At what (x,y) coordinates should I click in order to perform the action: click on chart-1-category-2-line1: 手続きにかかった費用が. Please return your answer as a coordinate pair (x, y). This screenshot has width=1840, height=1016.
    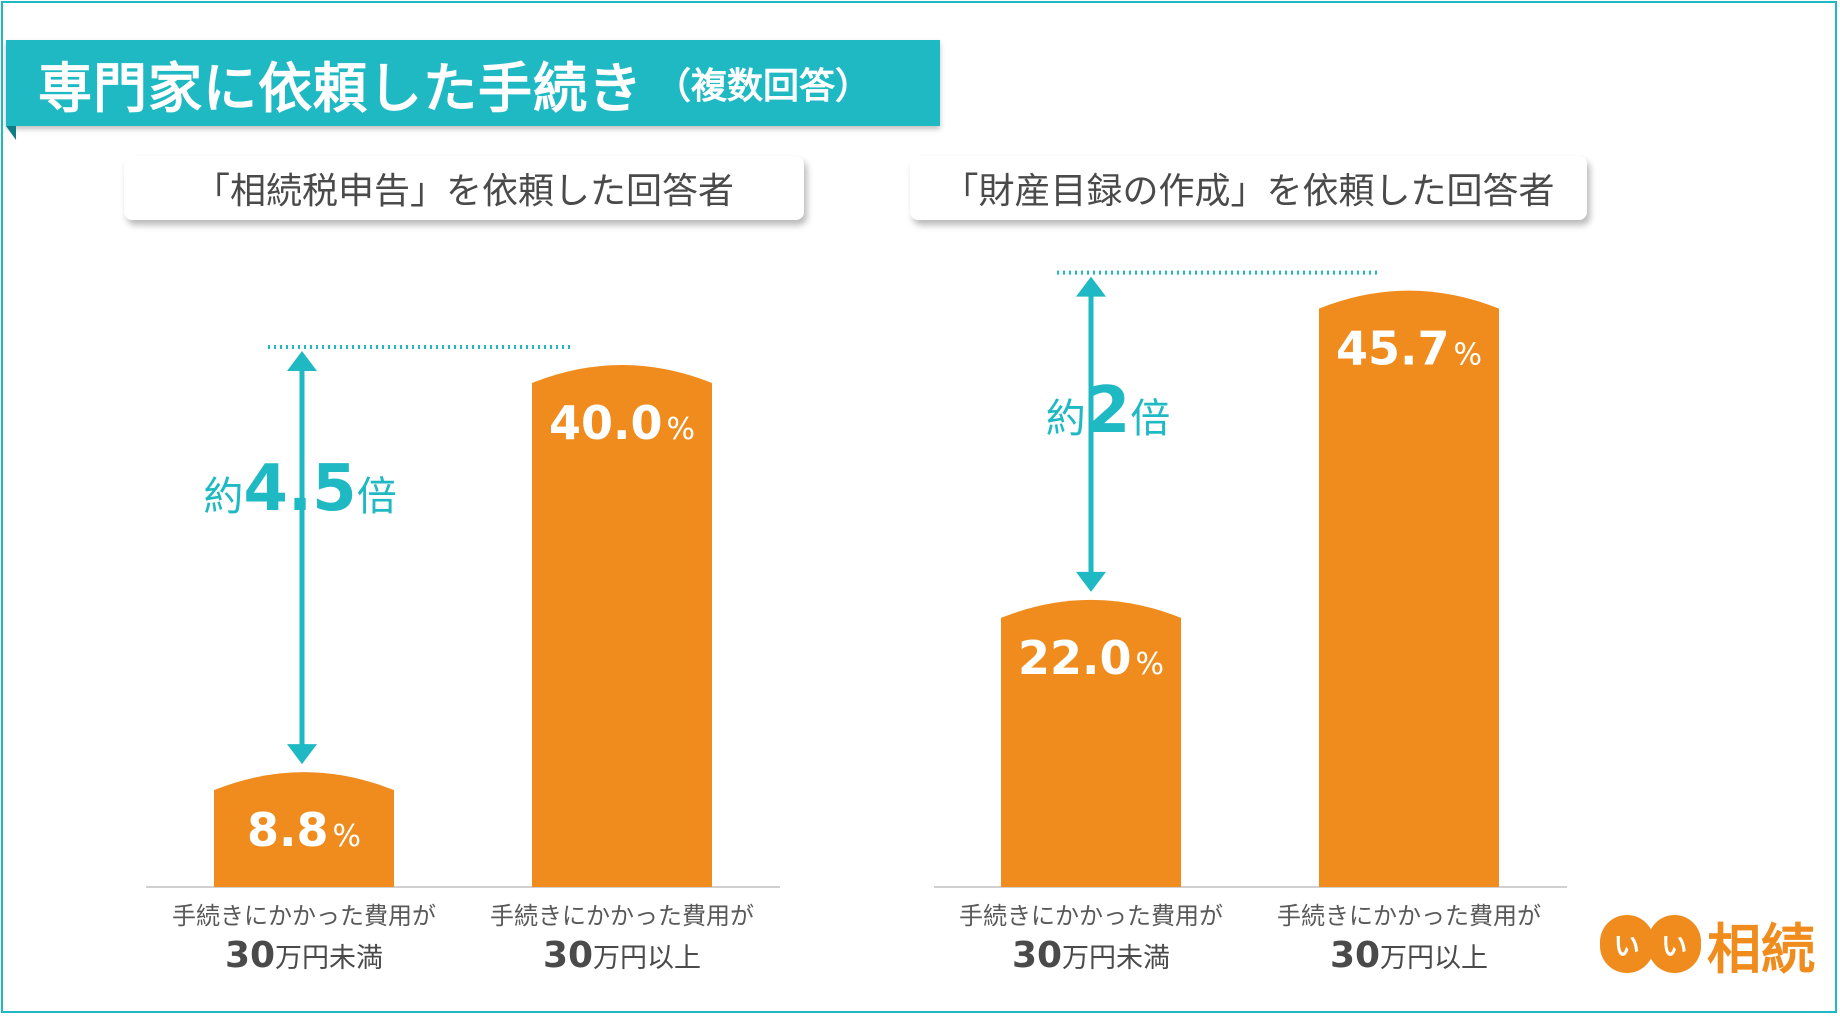
    Looking at the image, I should click on (622, 916).